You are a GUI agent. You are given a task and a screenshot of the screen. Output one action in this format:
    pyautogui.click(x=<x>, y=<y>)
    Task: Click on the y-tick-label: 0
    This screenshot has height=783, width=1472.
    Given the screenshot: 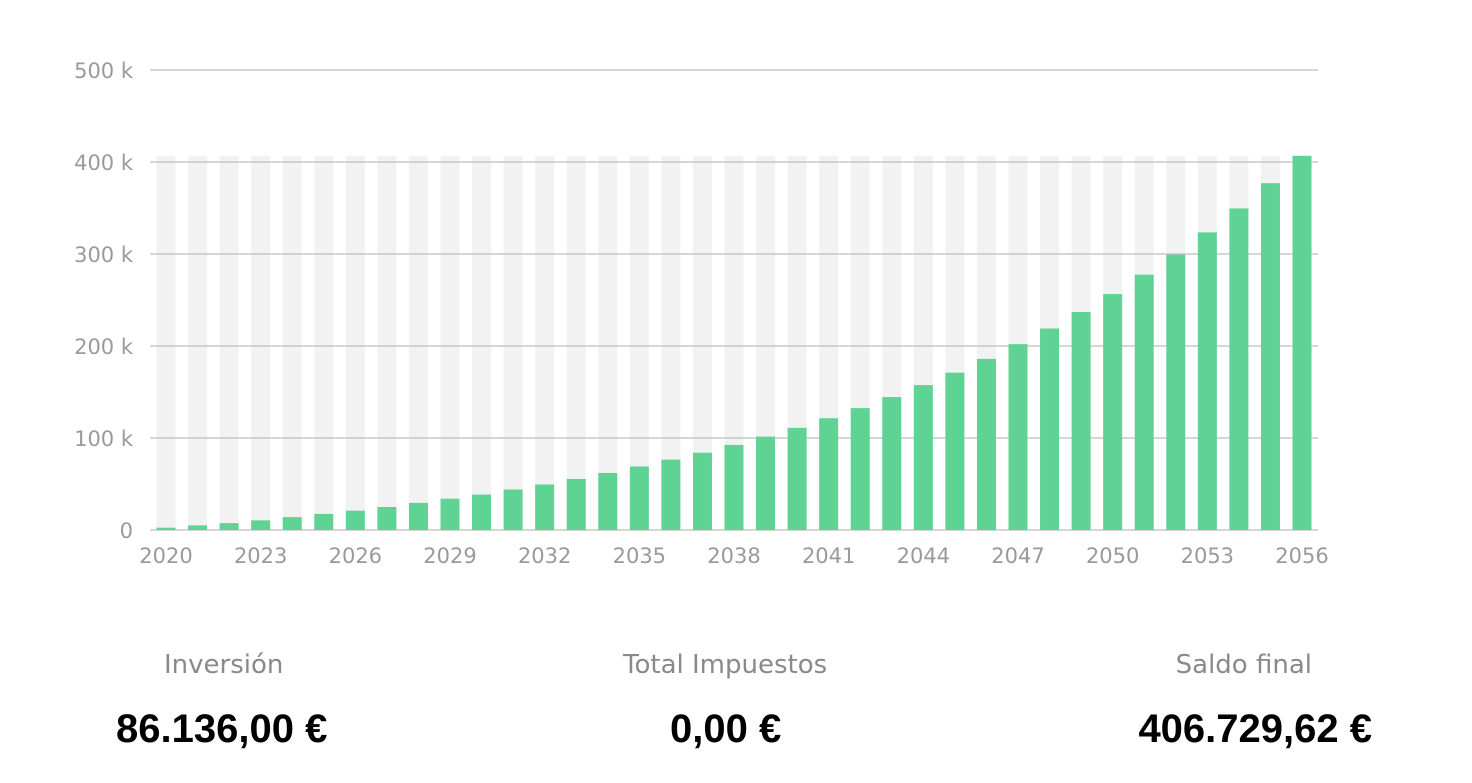 What is the action you would take?
    pyautogui.click(x=126, y=531)
    